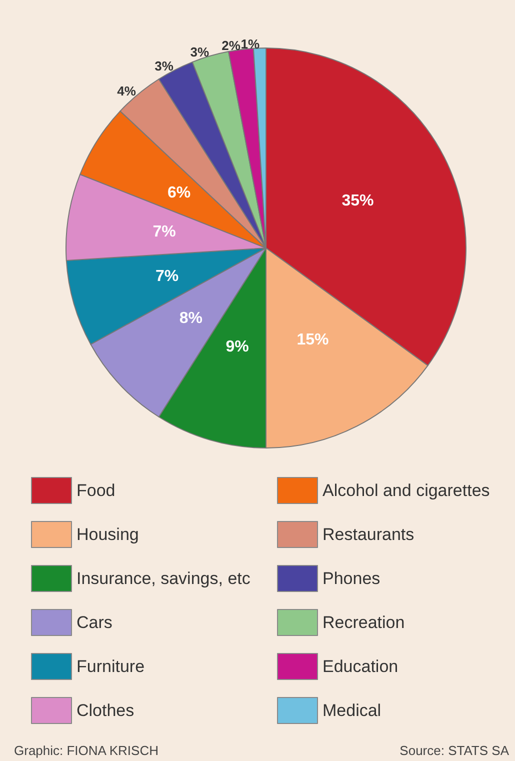 The width and height of the screenshot is (515, 761). Describe the element at coordinates (231, 46) in the screenshot. I see `data-label: 2%` at that location.